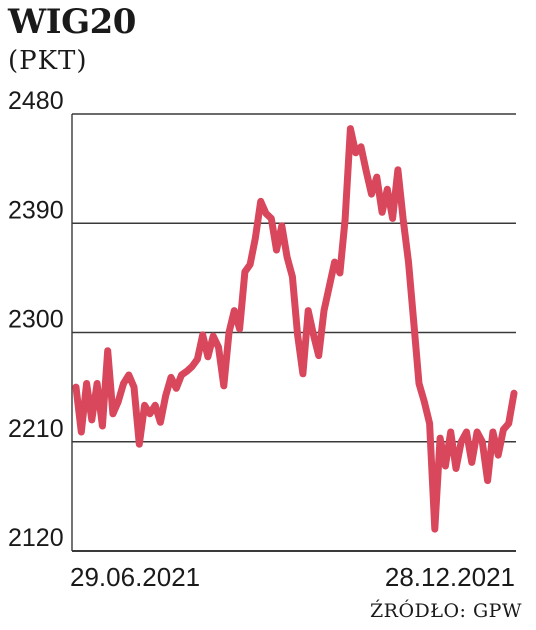 The height and width of the screenshot is (630, 536). Describe the element at coordinates (36, 210) in the screenshot. I see `y-tick-label: 2390` at that location.